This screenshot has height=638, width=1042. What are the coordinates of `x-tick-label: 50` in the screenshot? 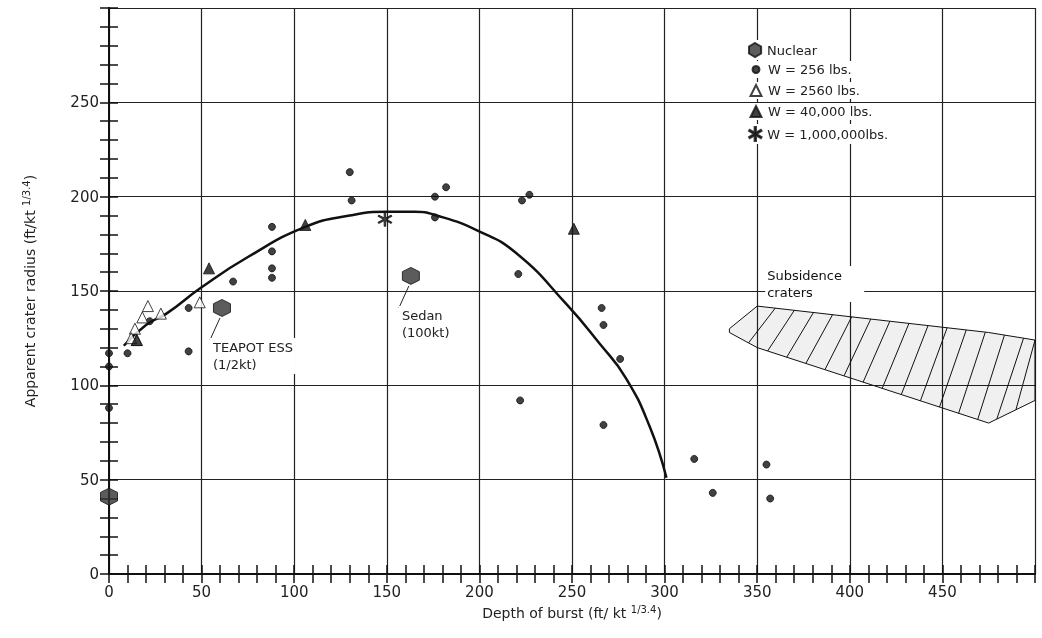 It's located at (202, 591).